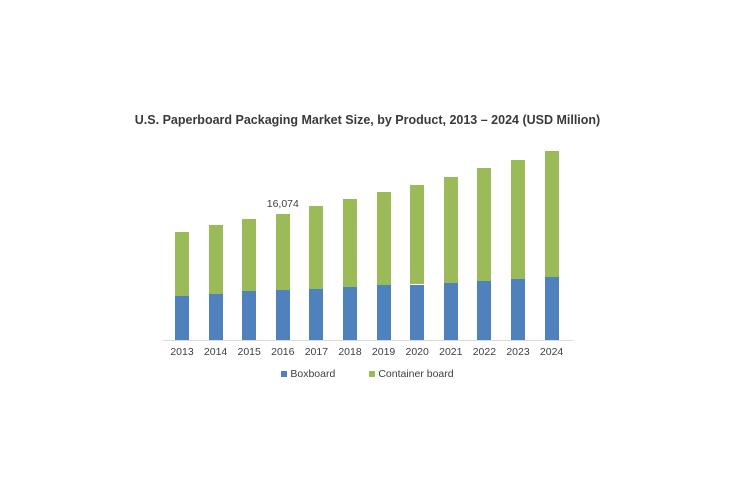  Describe the element at coordinates (484, 352) in the screenshot. I see `x-tick-label: 2022` at that location.